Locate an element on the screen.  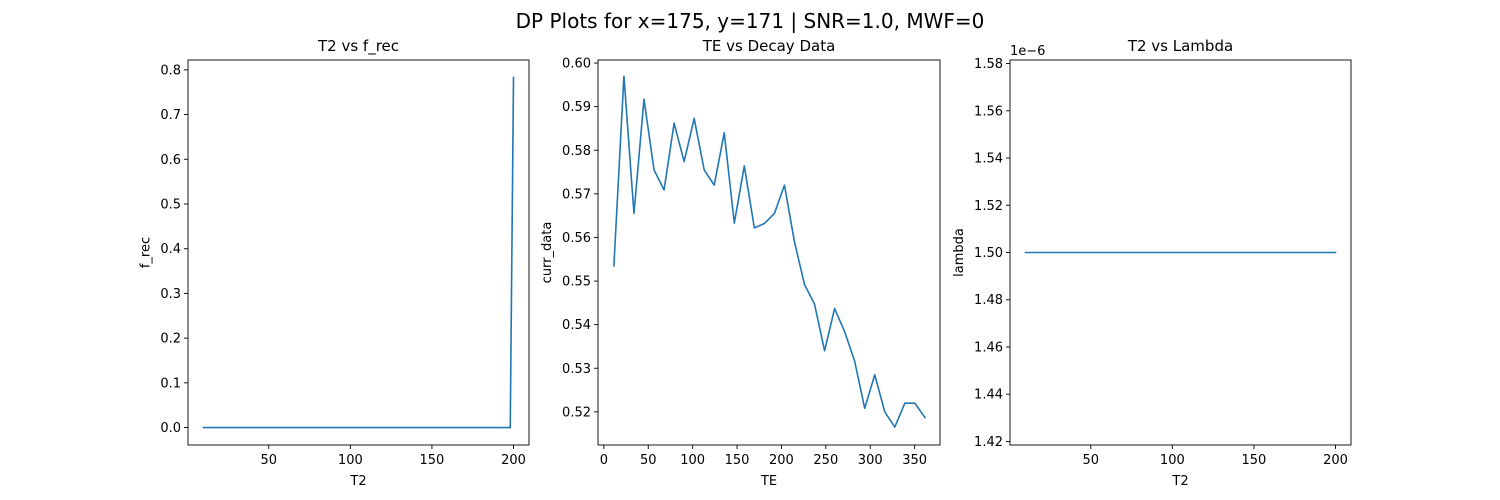
subplot-title: T2 vs Lambda is located at coordinates (1180, 46).